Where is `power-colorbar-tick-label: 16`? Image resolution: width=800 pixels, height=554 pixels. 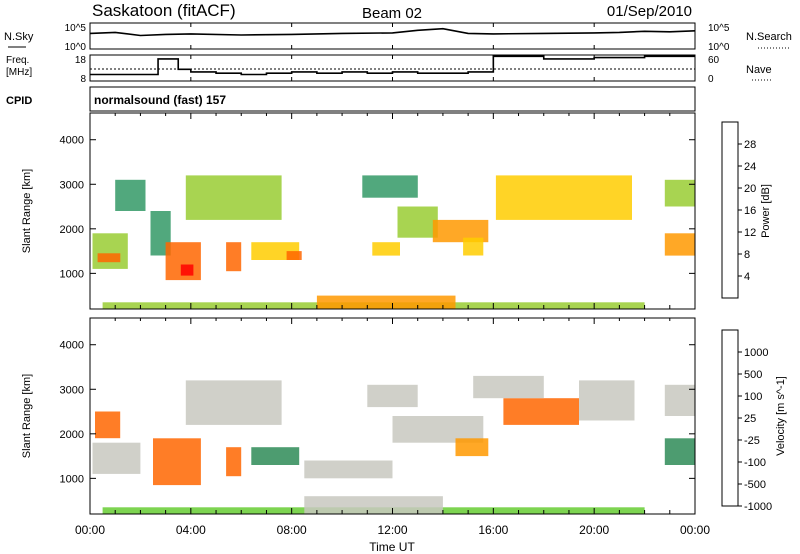 power-colorbar-tick-label: 16 is located at coordinates (750, 211).